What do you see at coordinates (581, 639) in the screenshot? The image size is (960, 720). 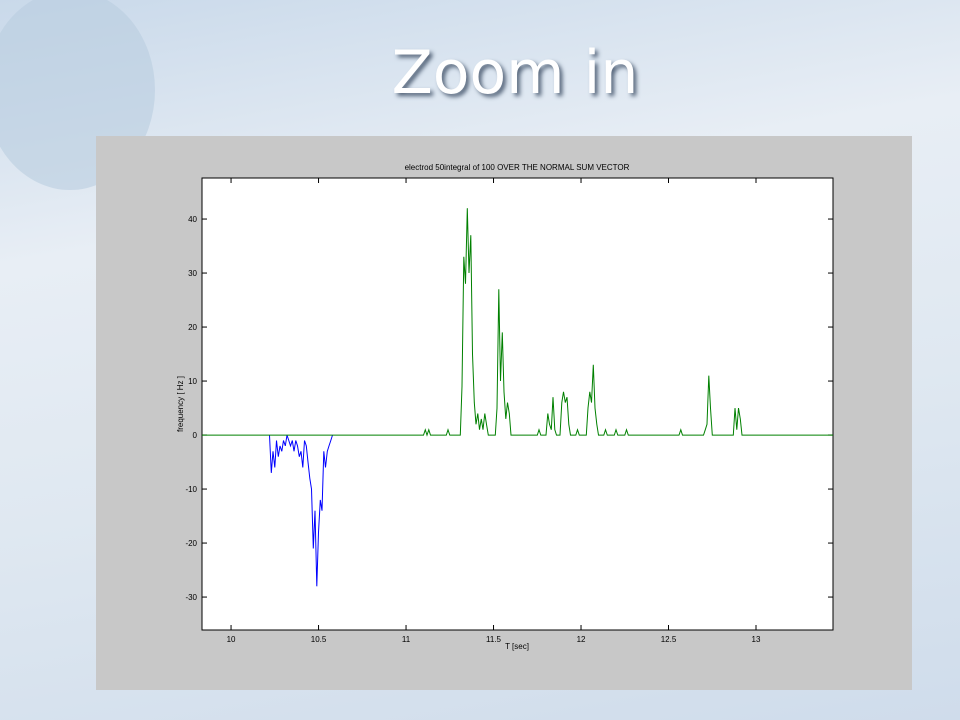 I see `x-tick-label: 12` at bounding box center [581, 639].